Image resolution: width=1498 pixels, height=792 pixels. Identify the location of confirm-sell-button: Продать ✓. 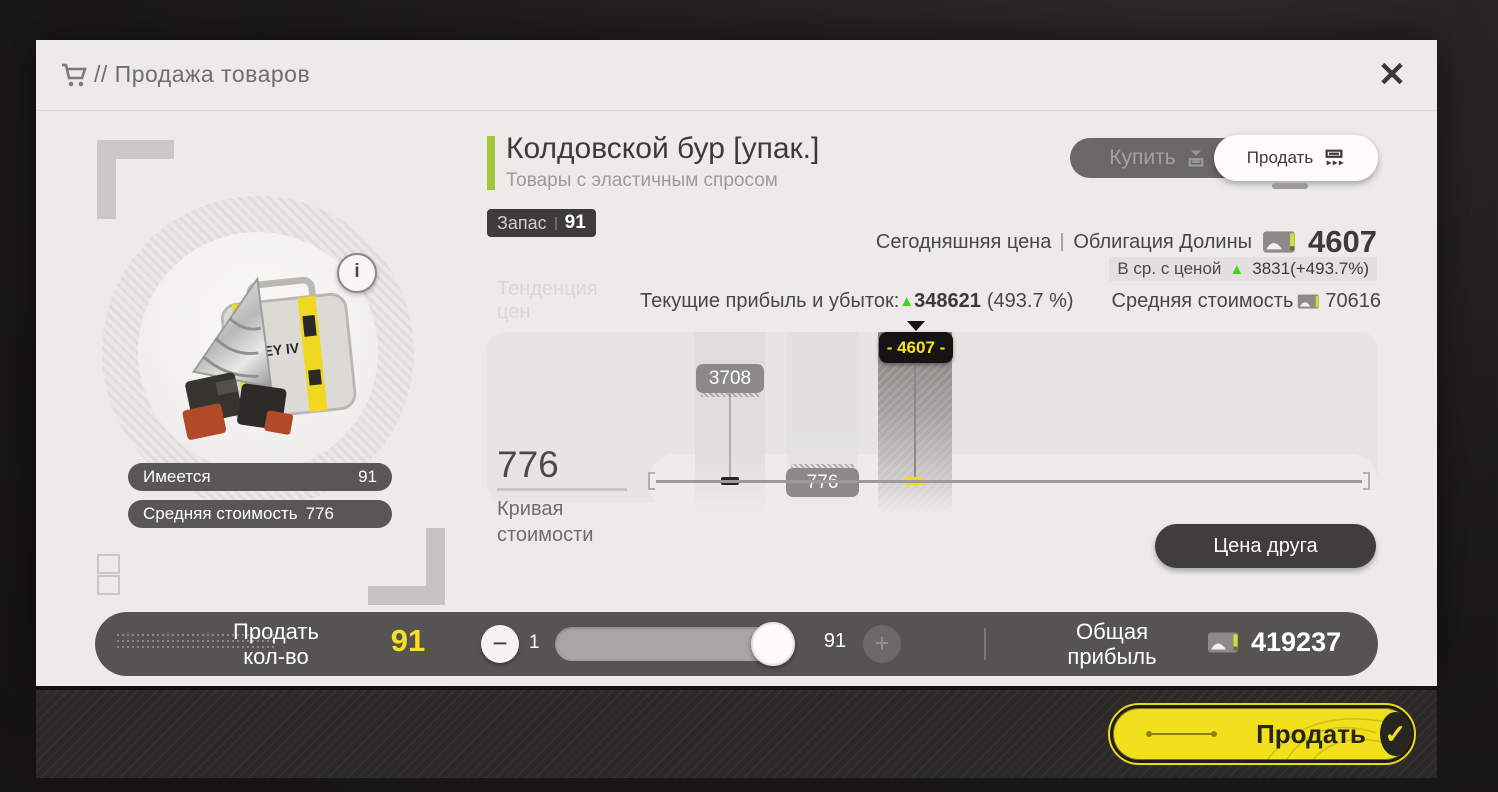
(1262, 734).